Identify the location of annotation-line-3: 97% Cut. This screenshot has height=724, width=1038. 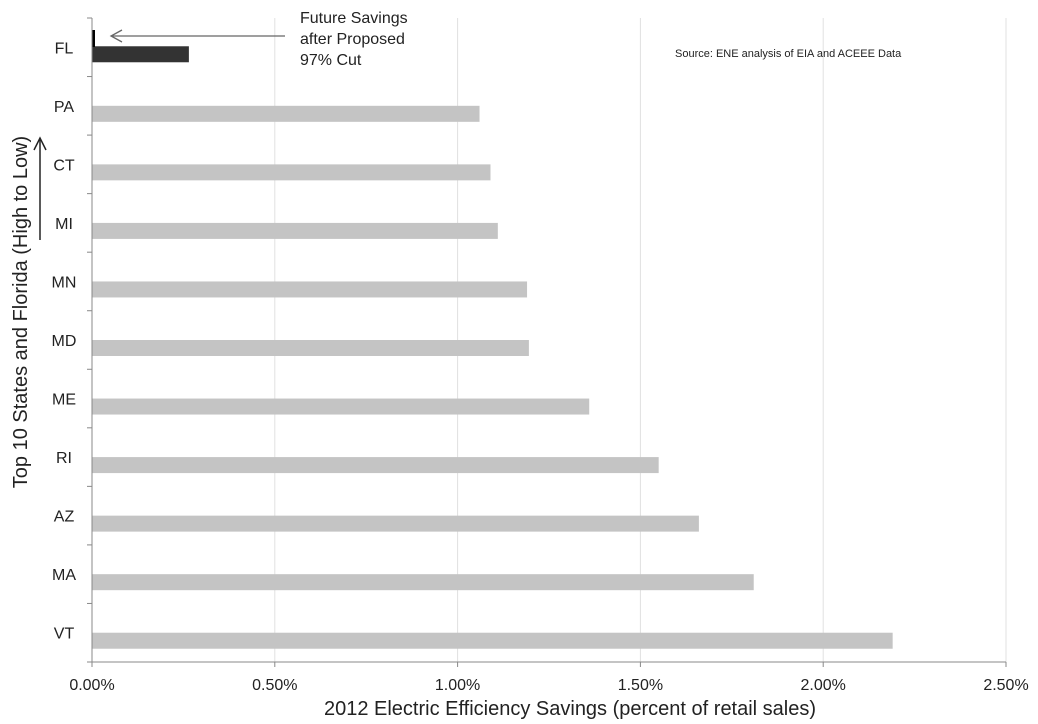
(331, 60).